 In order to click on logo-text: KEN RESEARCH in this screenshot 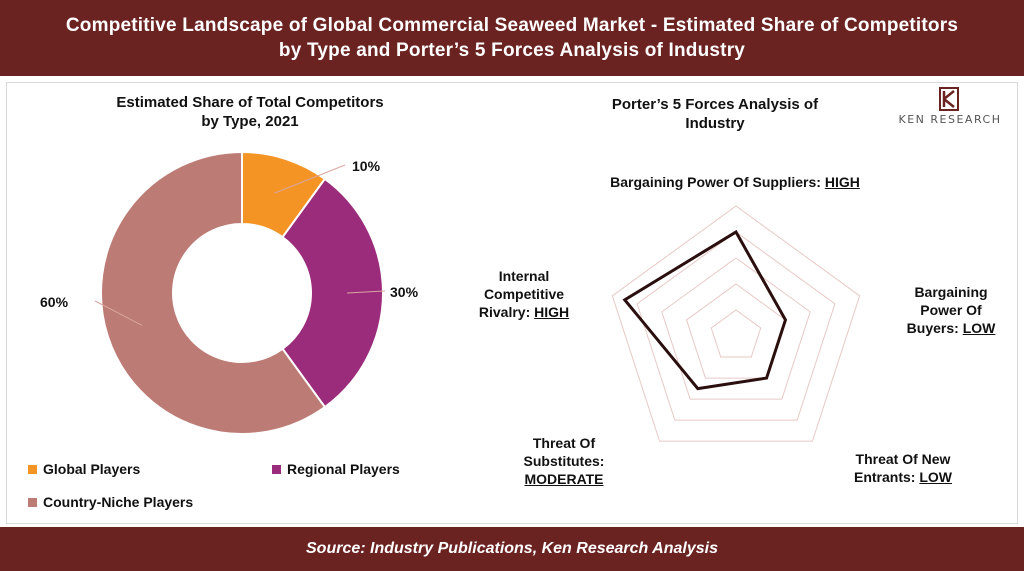, I will do `click(950, 119)`.